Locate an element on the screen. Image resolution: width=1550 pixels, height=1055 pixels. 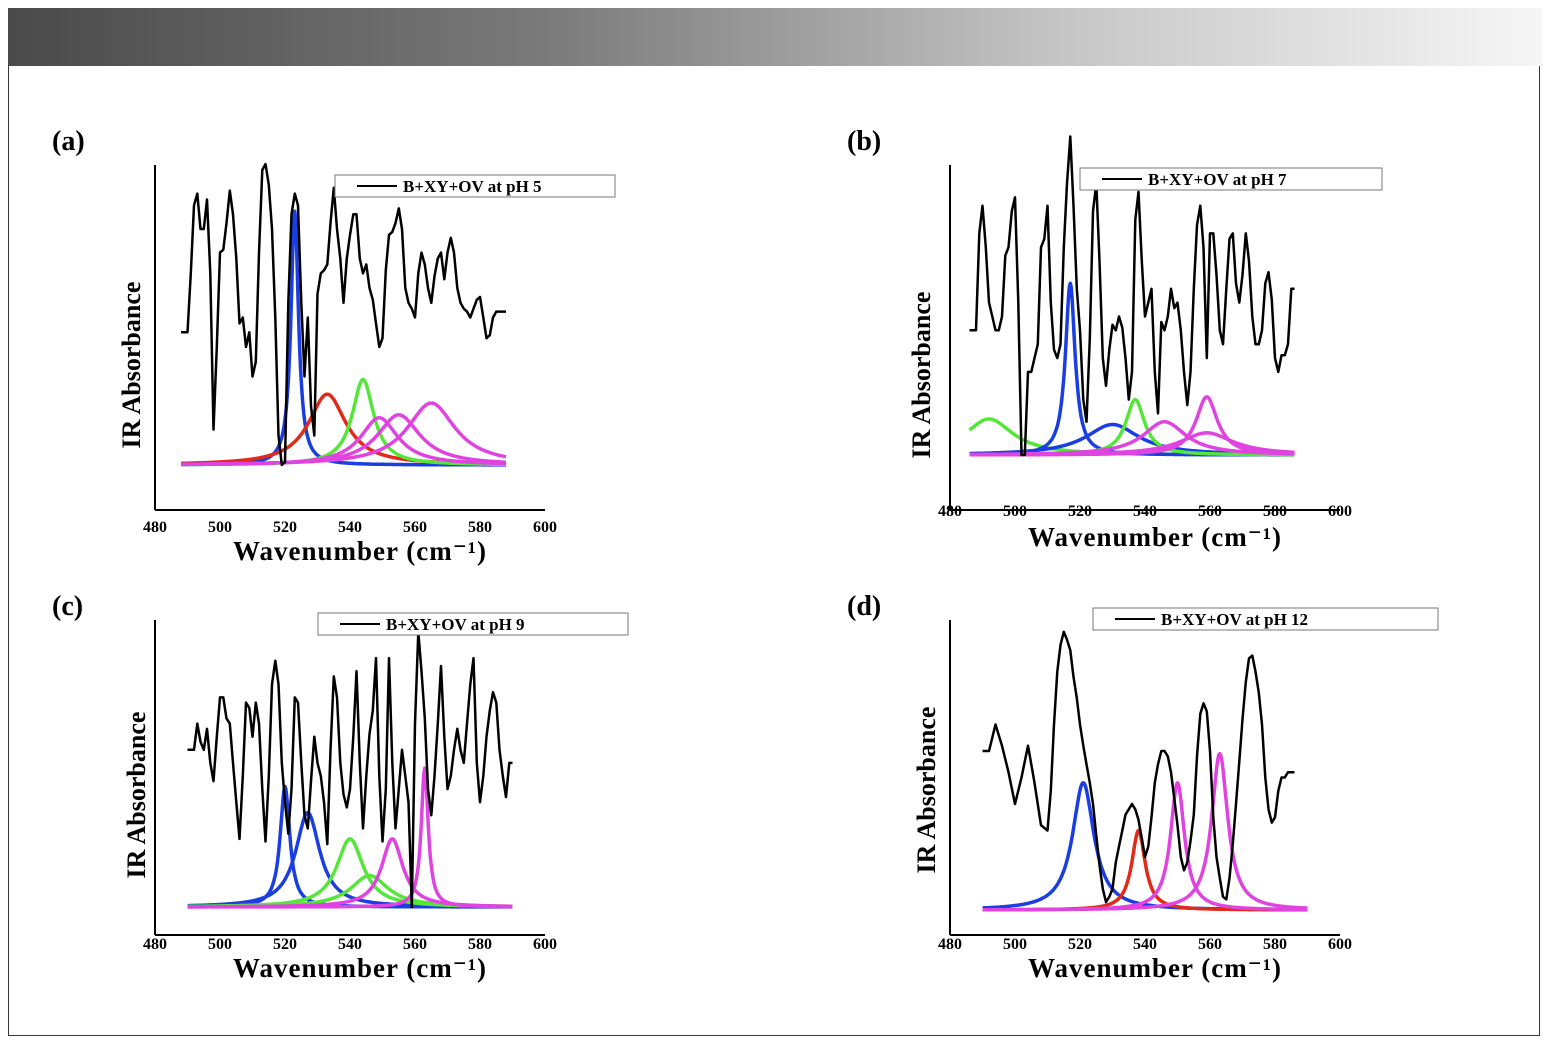
legend-text: B+XY+OV at pH 9 is located at coordinates (455, 624).